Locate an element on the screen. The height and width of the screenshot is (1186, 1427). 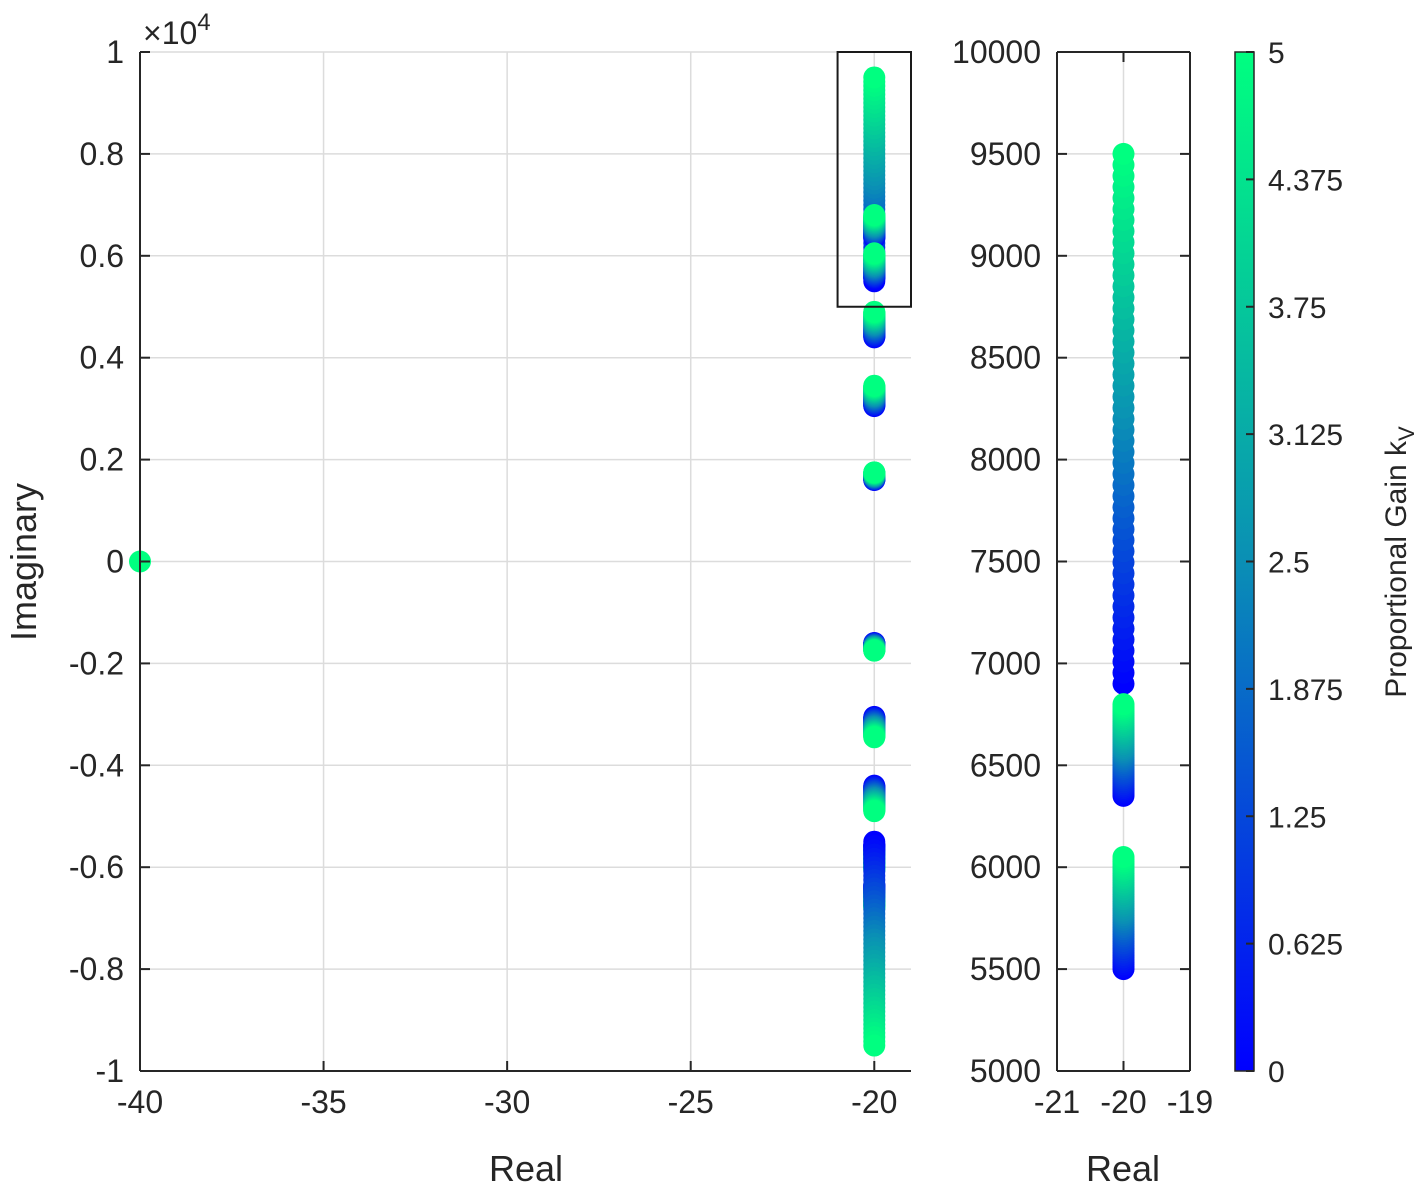
zoom-x-tick-label: -21 is located at coordinates (1057, 1102).